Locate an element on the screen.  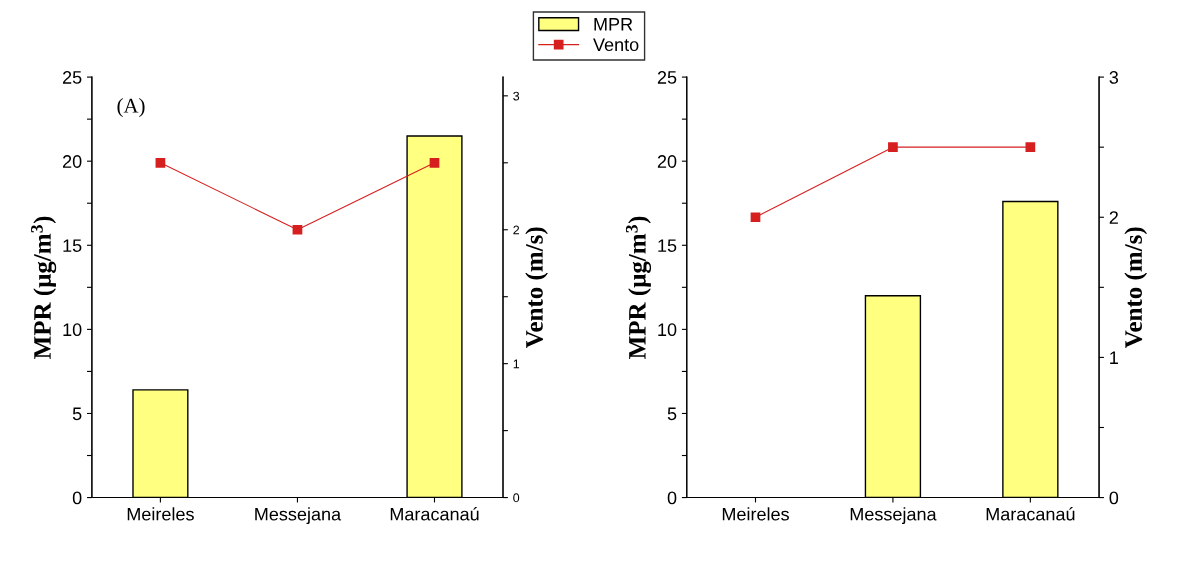
legend-label: MPR is located at coordinates (613, 24).